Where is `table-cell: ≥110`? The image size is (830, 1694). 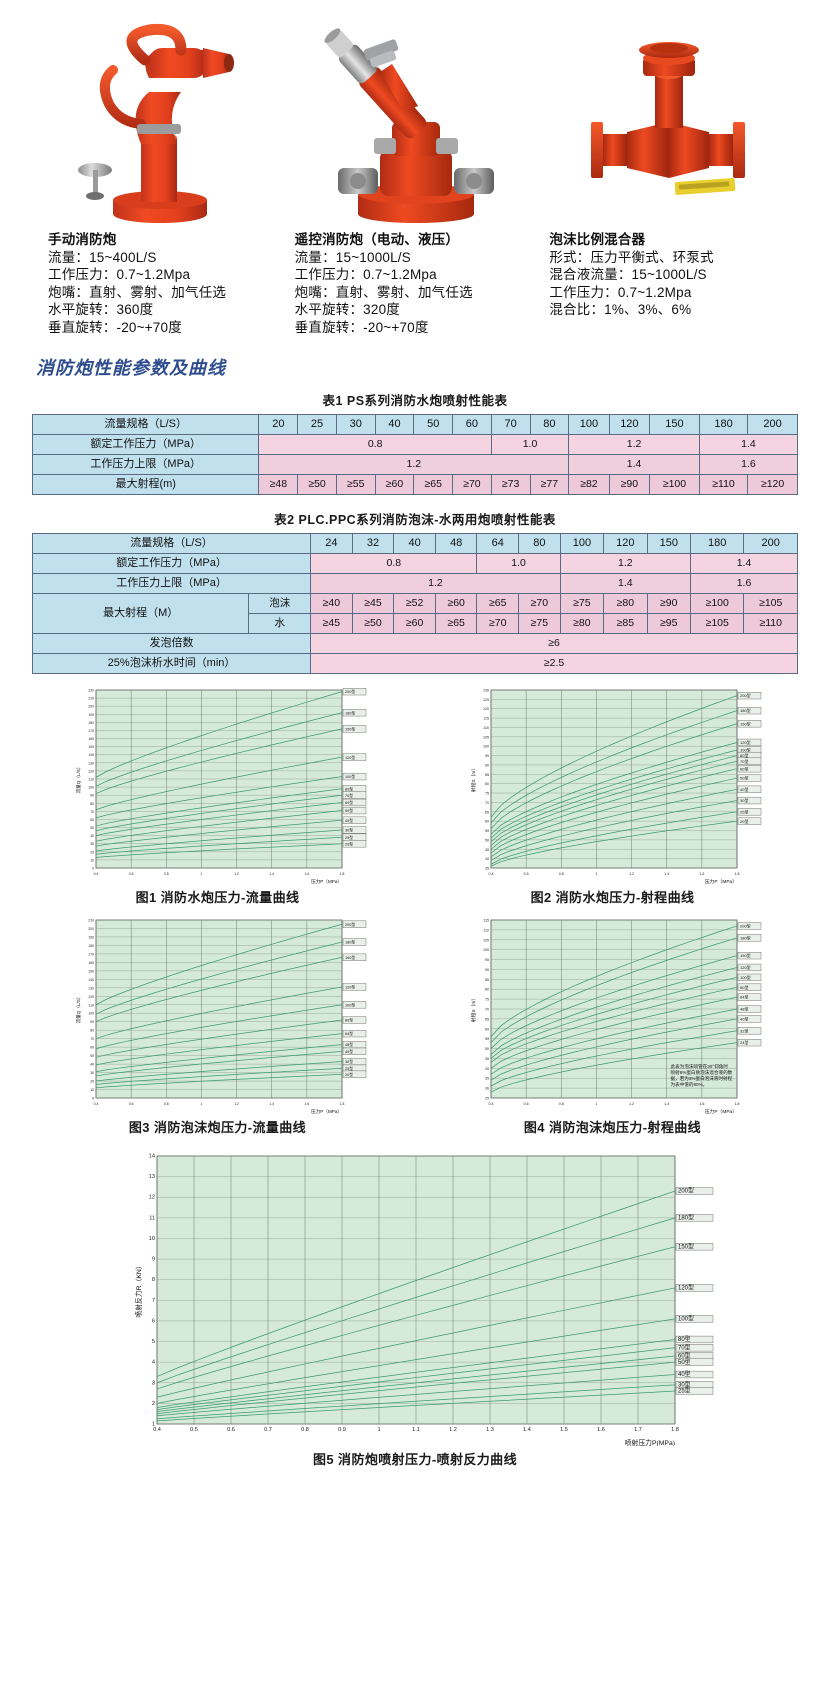 table-cell: ≥110 is located at coordinates (770, 623).